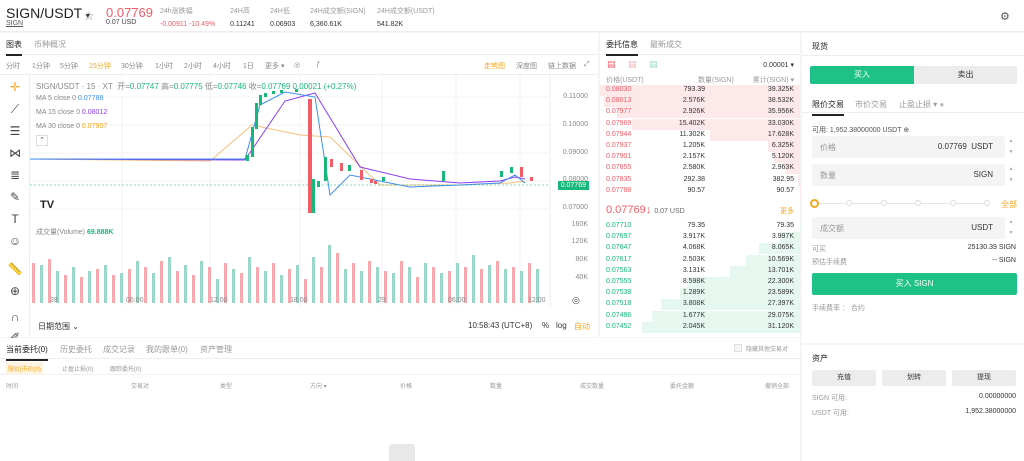  I want to click on order-book-row: 0.07518 3.808K 27.397K, so click(700, 305).